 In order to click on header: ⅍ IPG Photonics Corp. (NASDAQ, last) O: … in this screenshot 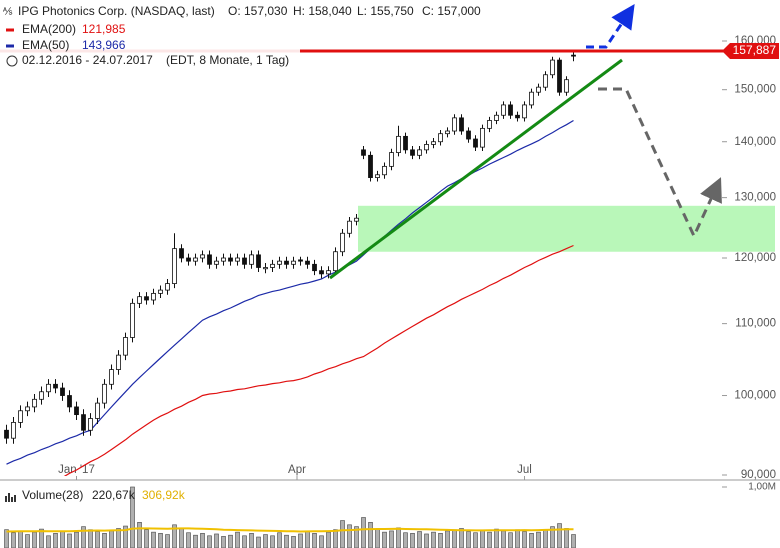, I will do `click(242, 35)`.